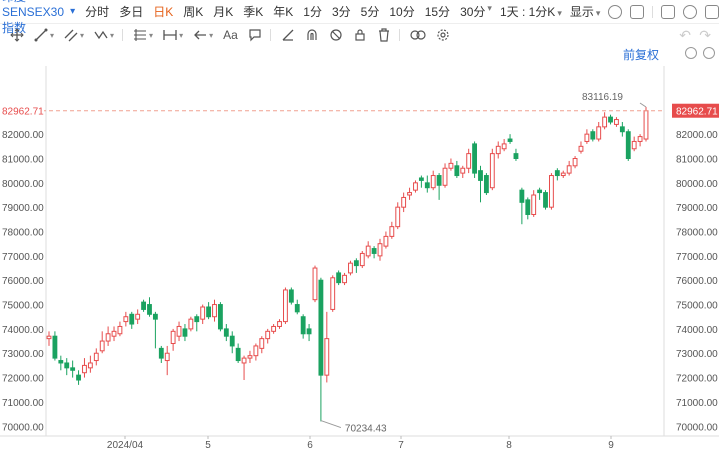 Image resolution: width=719 pixels, height=460 pixels. What do you see at coordinates (585, 11) in the screenshot?
I see `display-menu: 显示 ▾` at bounding box center [585, 11].